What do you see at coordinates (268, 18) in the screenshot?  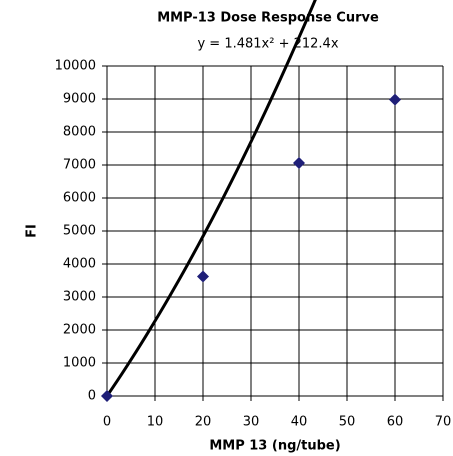 I see `chart-title: MMP-13 Dose Response Curve` at bounding box center [268, 18].